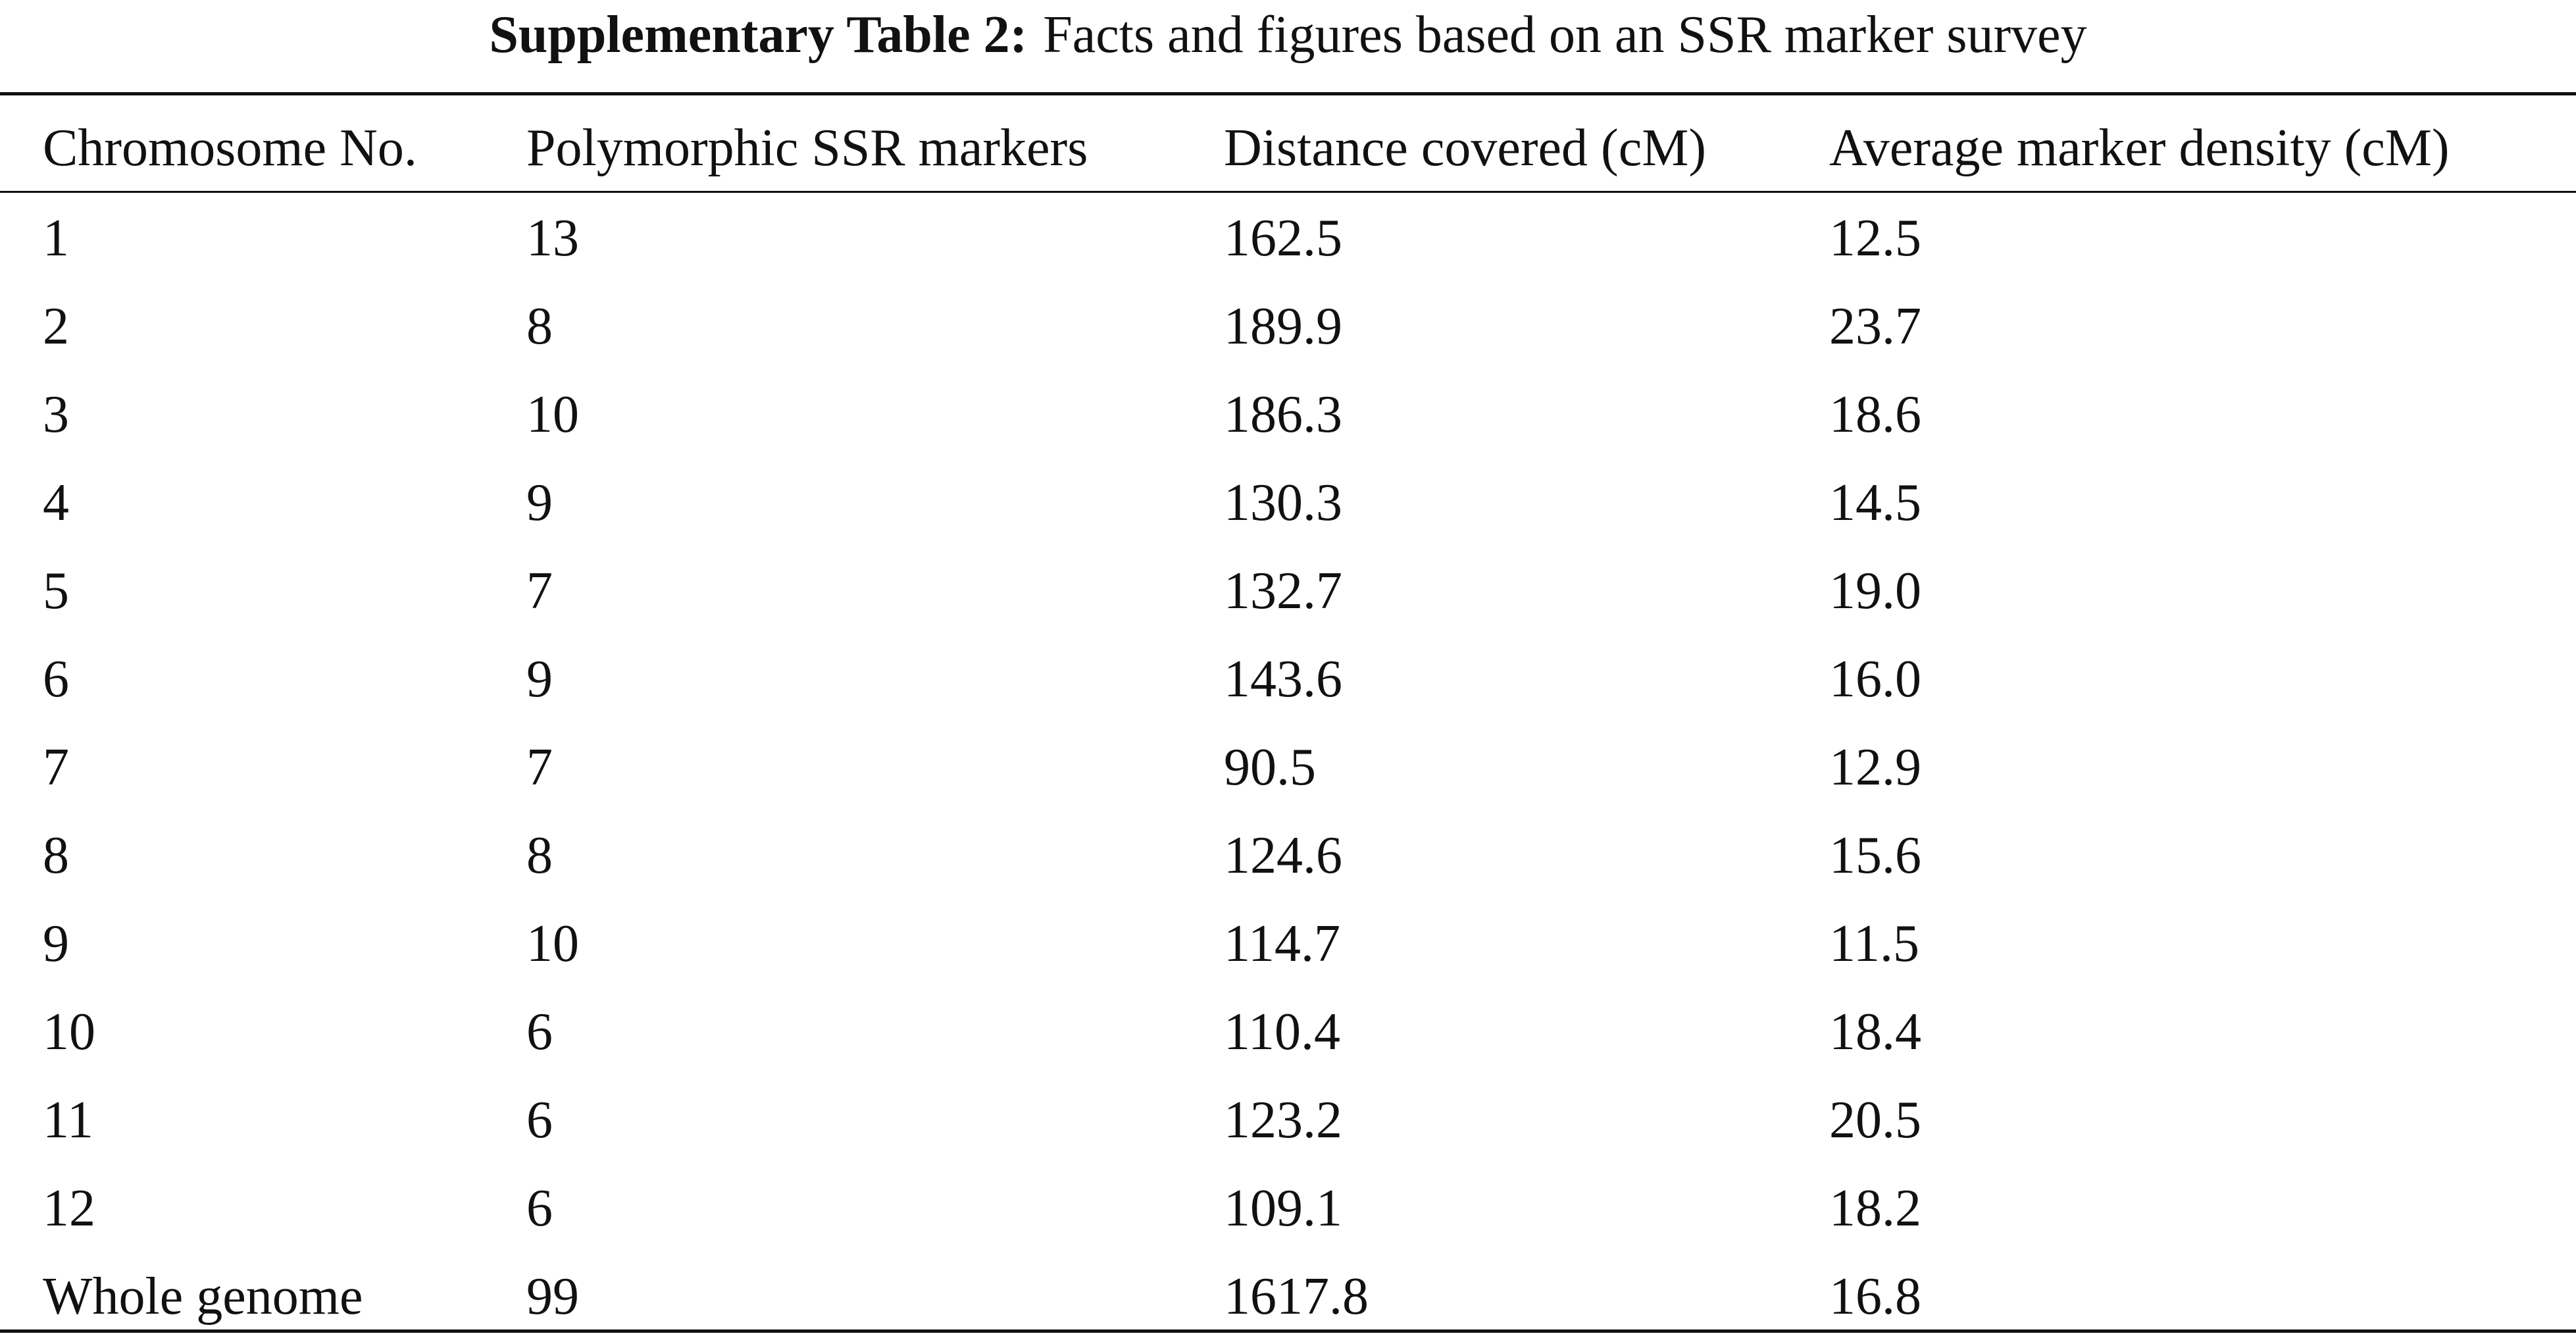  What do you see at coordinates (203, 1297) in the screenshot?
I see `table-cell: Whole genome` at bounding box center [203, 1297].